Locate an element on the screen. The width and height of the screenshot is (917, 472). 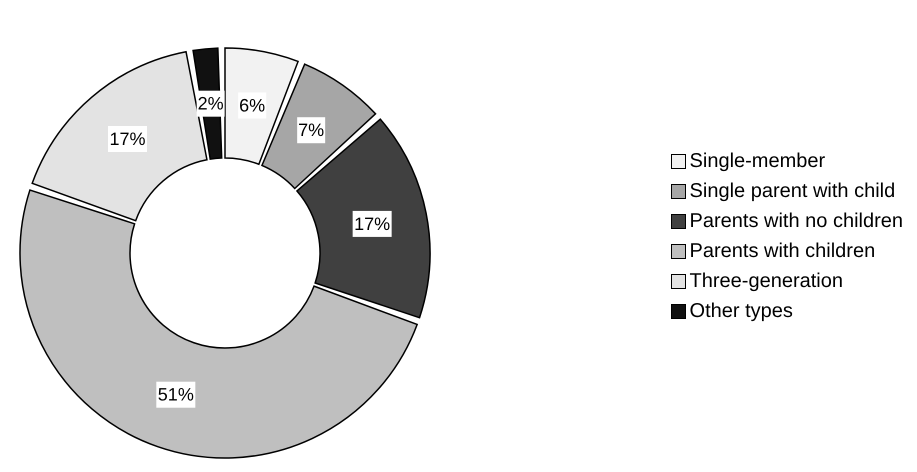
legend-label: Other types is located at coordinates (741, 311).